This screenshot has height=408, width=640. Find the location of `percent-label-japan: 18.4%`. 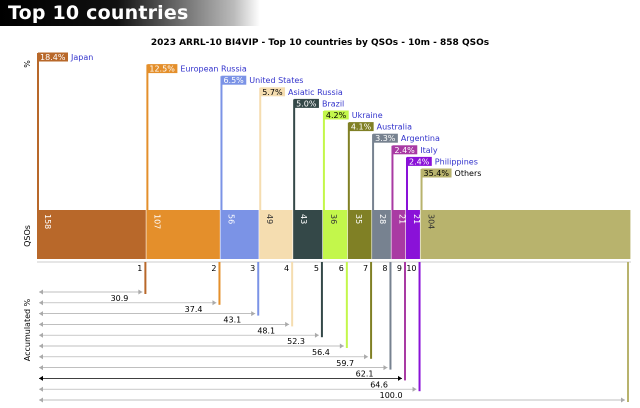

percent-label-japan: 18.4% is located at coordinates (53, 57).